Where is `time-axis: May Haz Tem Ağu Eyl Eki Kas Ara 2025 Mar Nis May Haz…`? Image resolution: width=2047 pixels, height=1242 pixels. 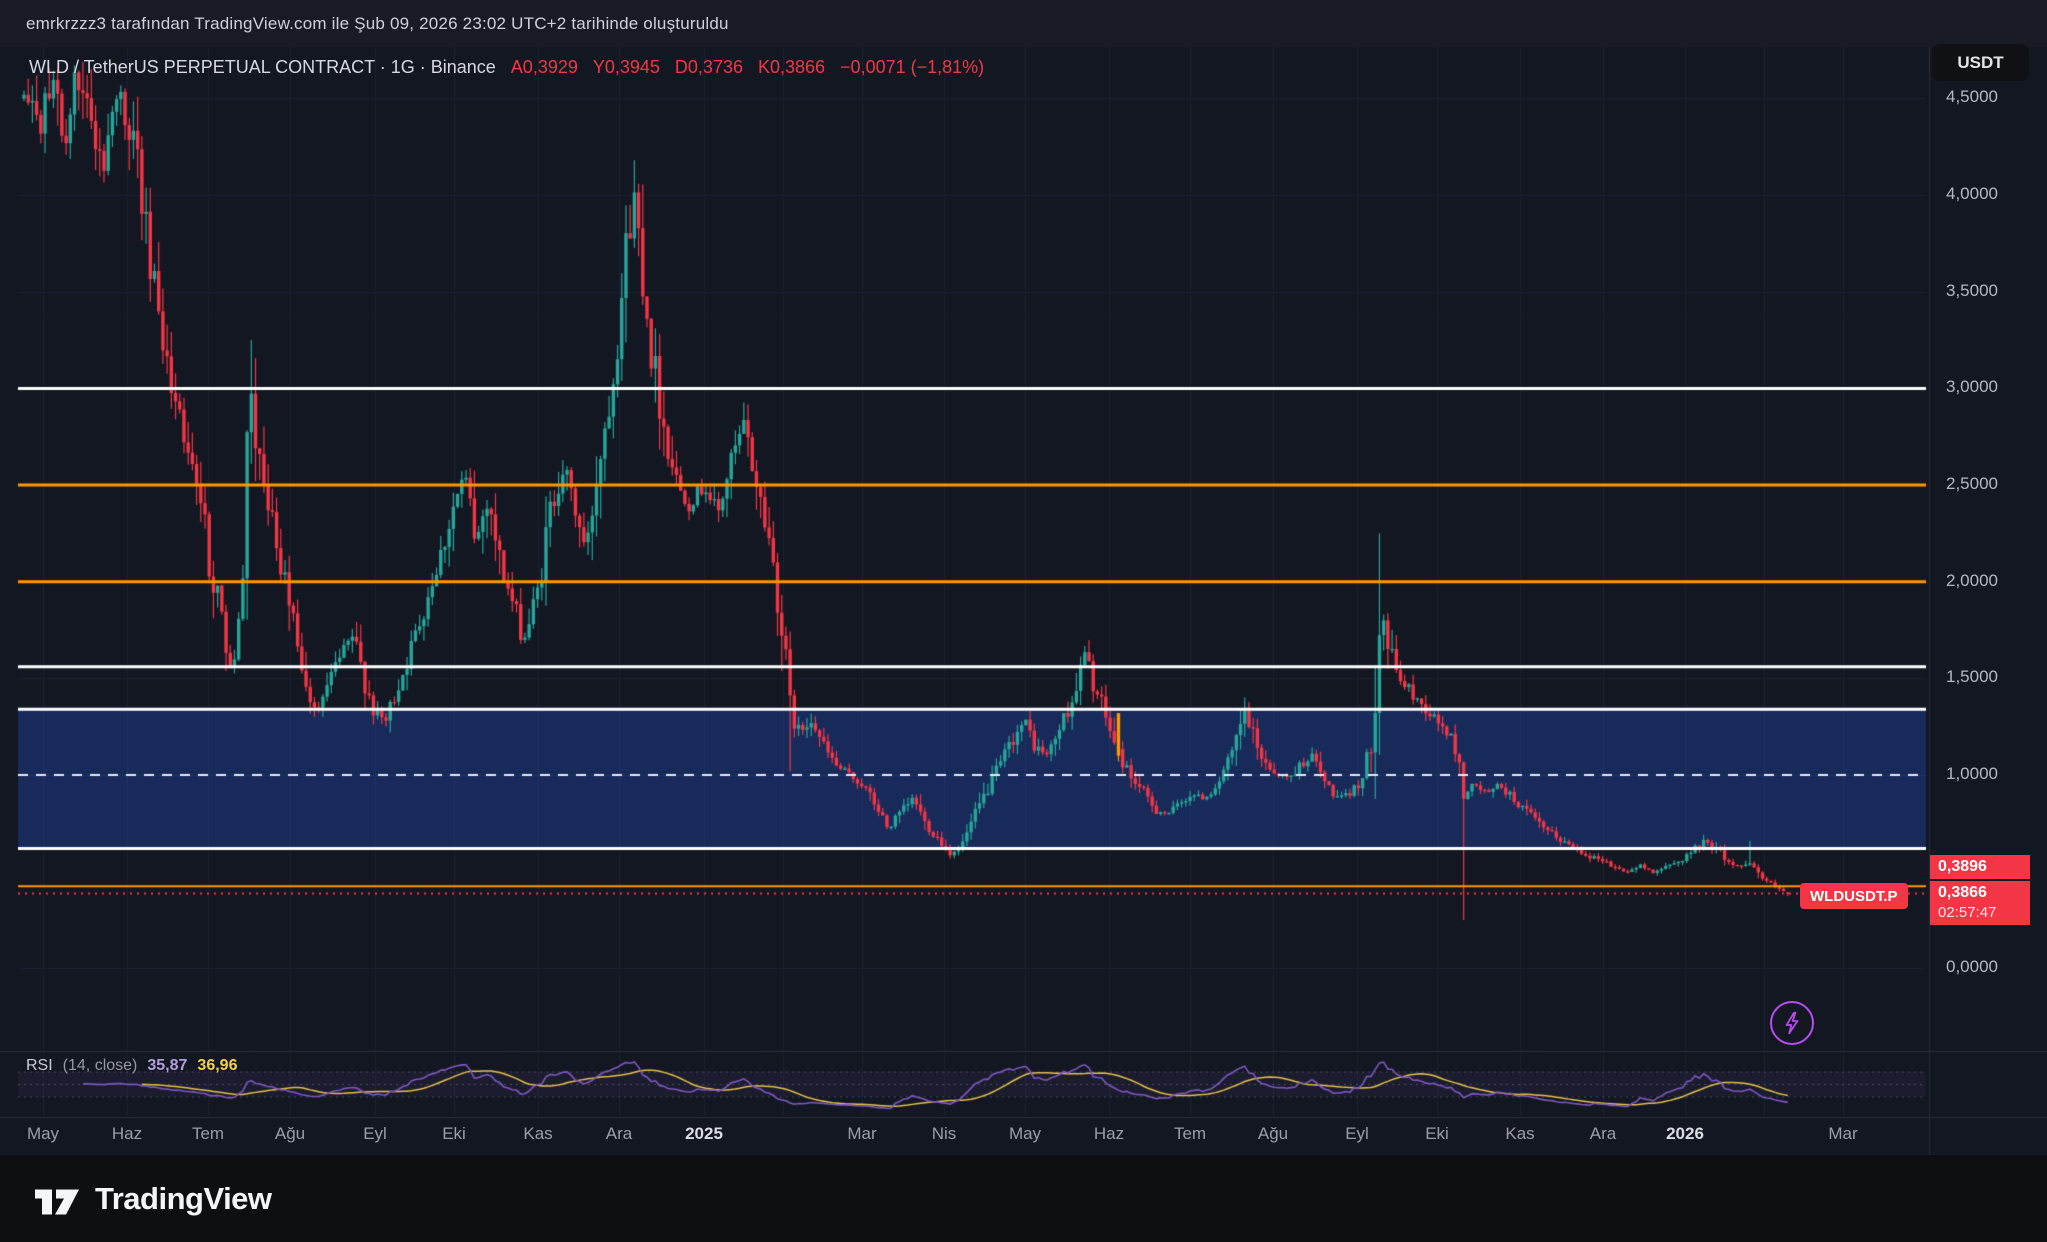
time-axis: May Haz Tem Ağu Eyl Eki Kas Ara 2025 Mar Nis May Haz… is located at coordinates (1023, 1138).